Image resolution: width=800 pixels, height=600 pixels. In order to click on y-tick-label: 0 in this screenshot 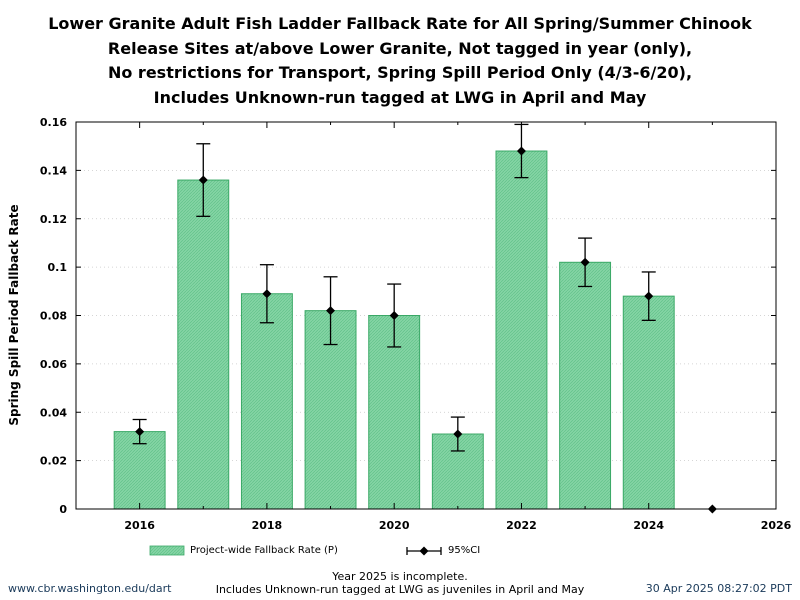, I will do `click(63, 509)`.